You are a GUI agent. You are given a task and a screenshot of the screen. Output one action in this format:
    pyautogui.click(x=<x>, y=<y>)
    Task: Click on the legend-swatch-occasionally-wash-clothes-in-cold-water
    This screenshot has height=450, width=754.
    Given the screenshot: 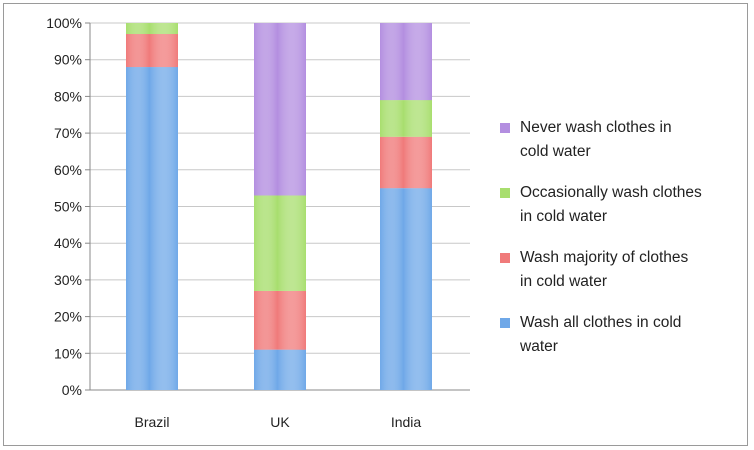 What is the action you would take?
    pyautogui.click(x=505, y=193)
    